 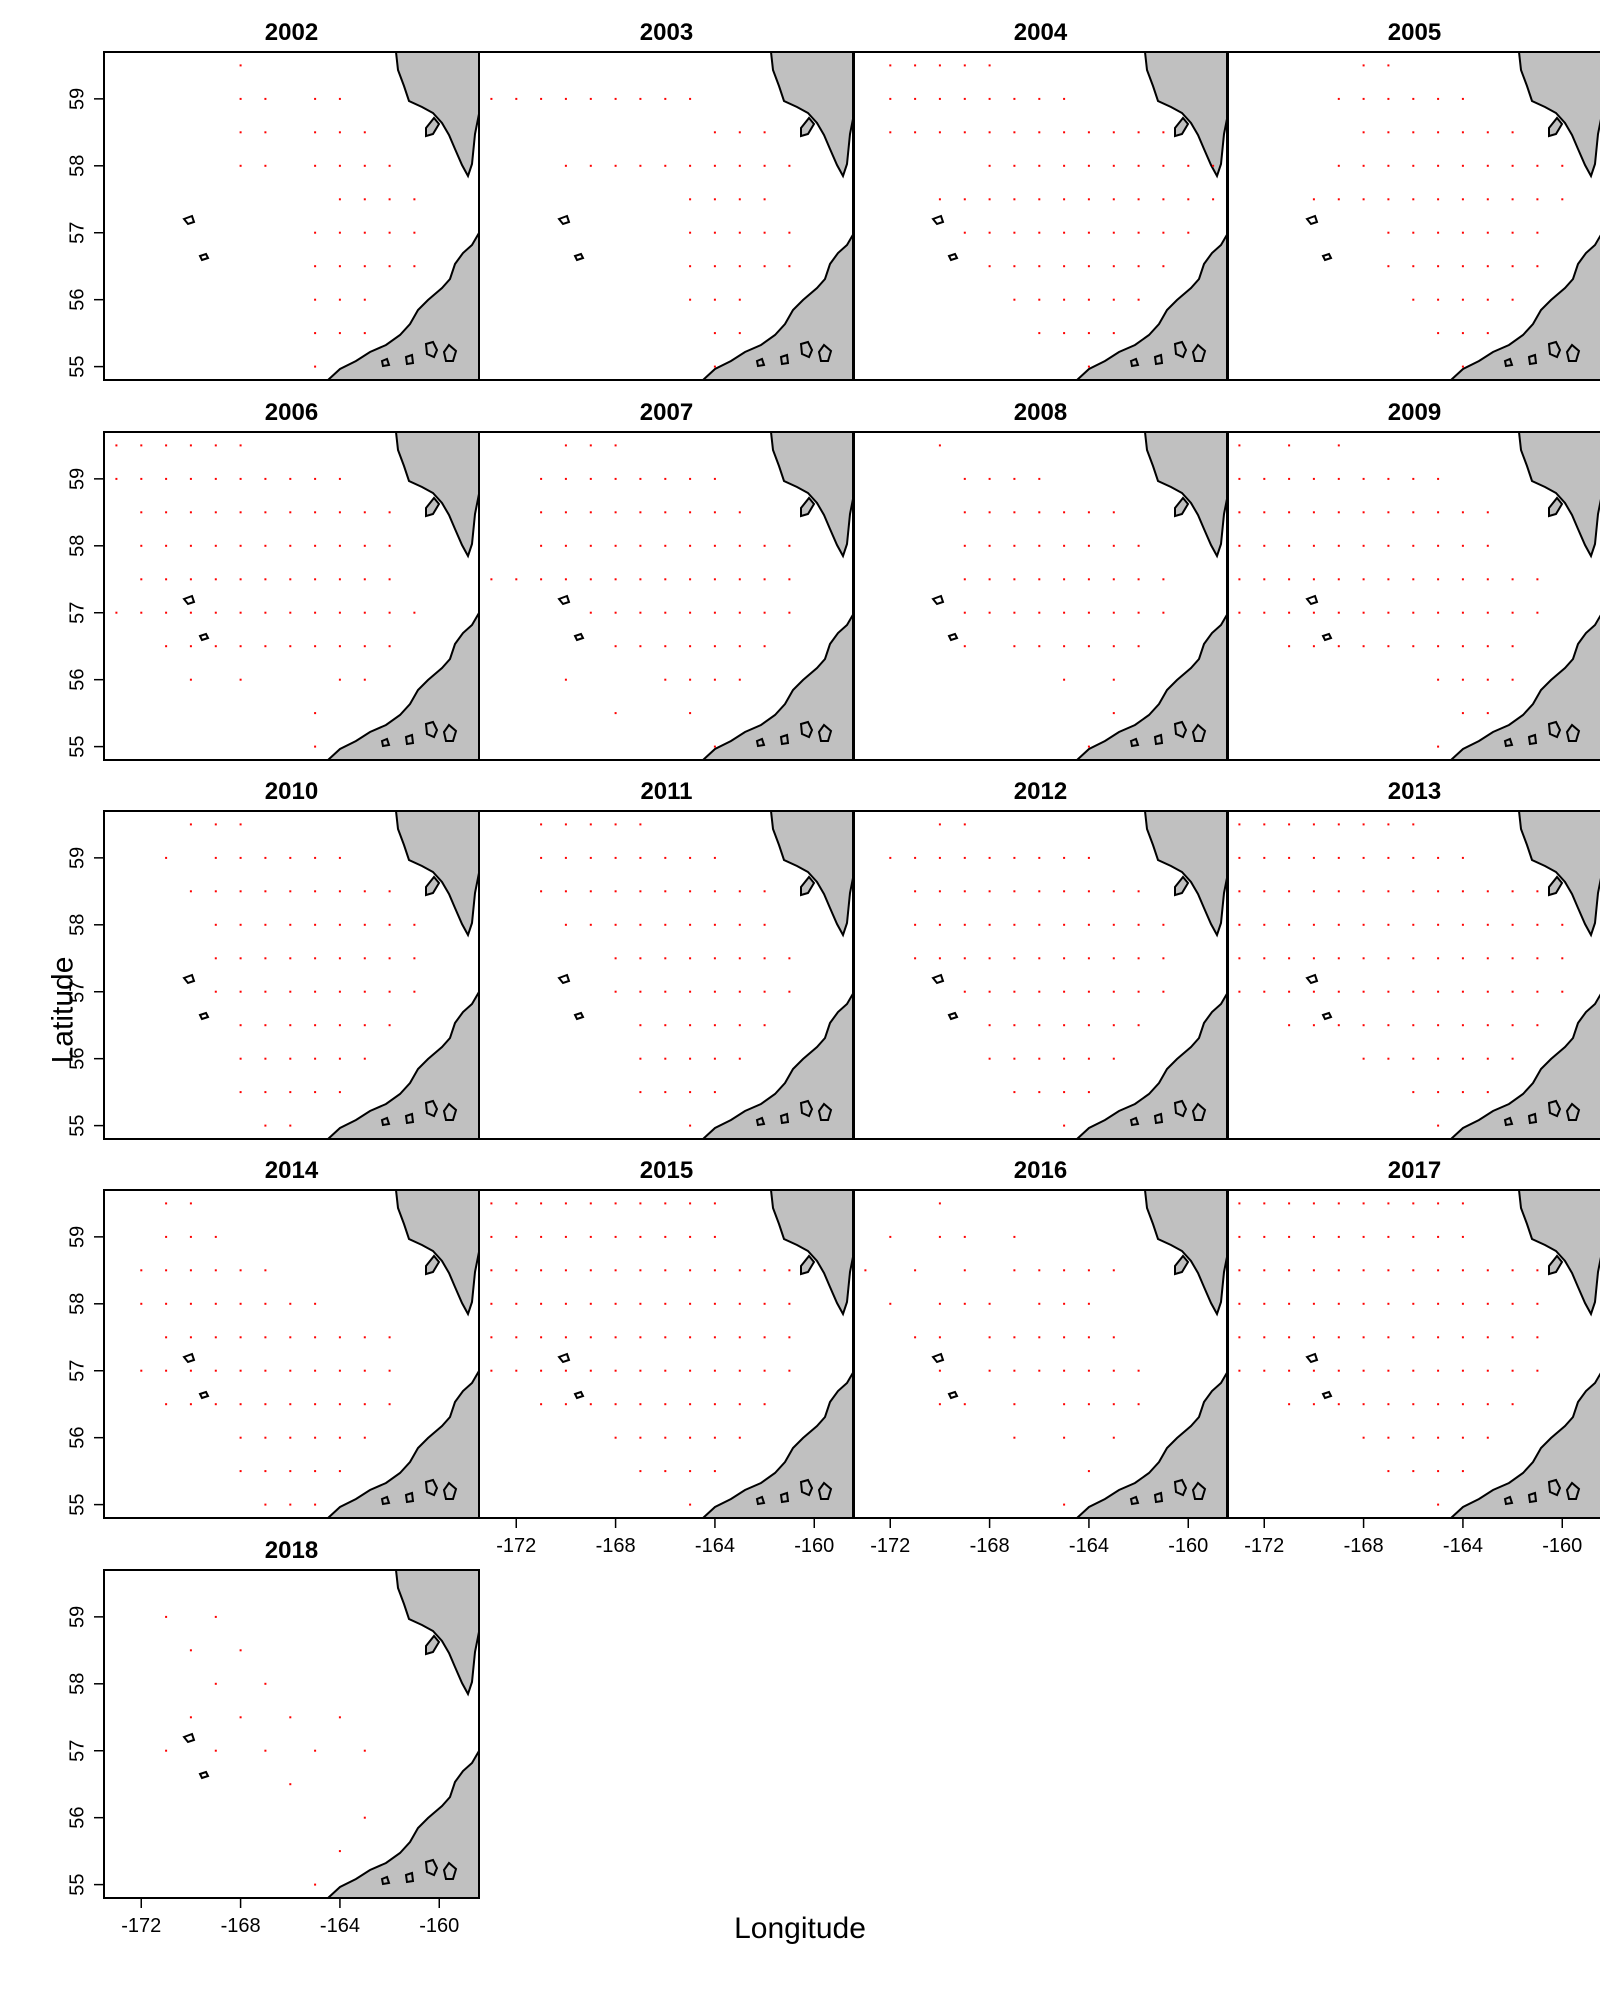 What do you see at coordinates (273, 1737) in the screenshot?
I see `panel-2018: 2018 55 56 57 58 59 -172 -168 -164 -160` at bounding box center [273, 1737].